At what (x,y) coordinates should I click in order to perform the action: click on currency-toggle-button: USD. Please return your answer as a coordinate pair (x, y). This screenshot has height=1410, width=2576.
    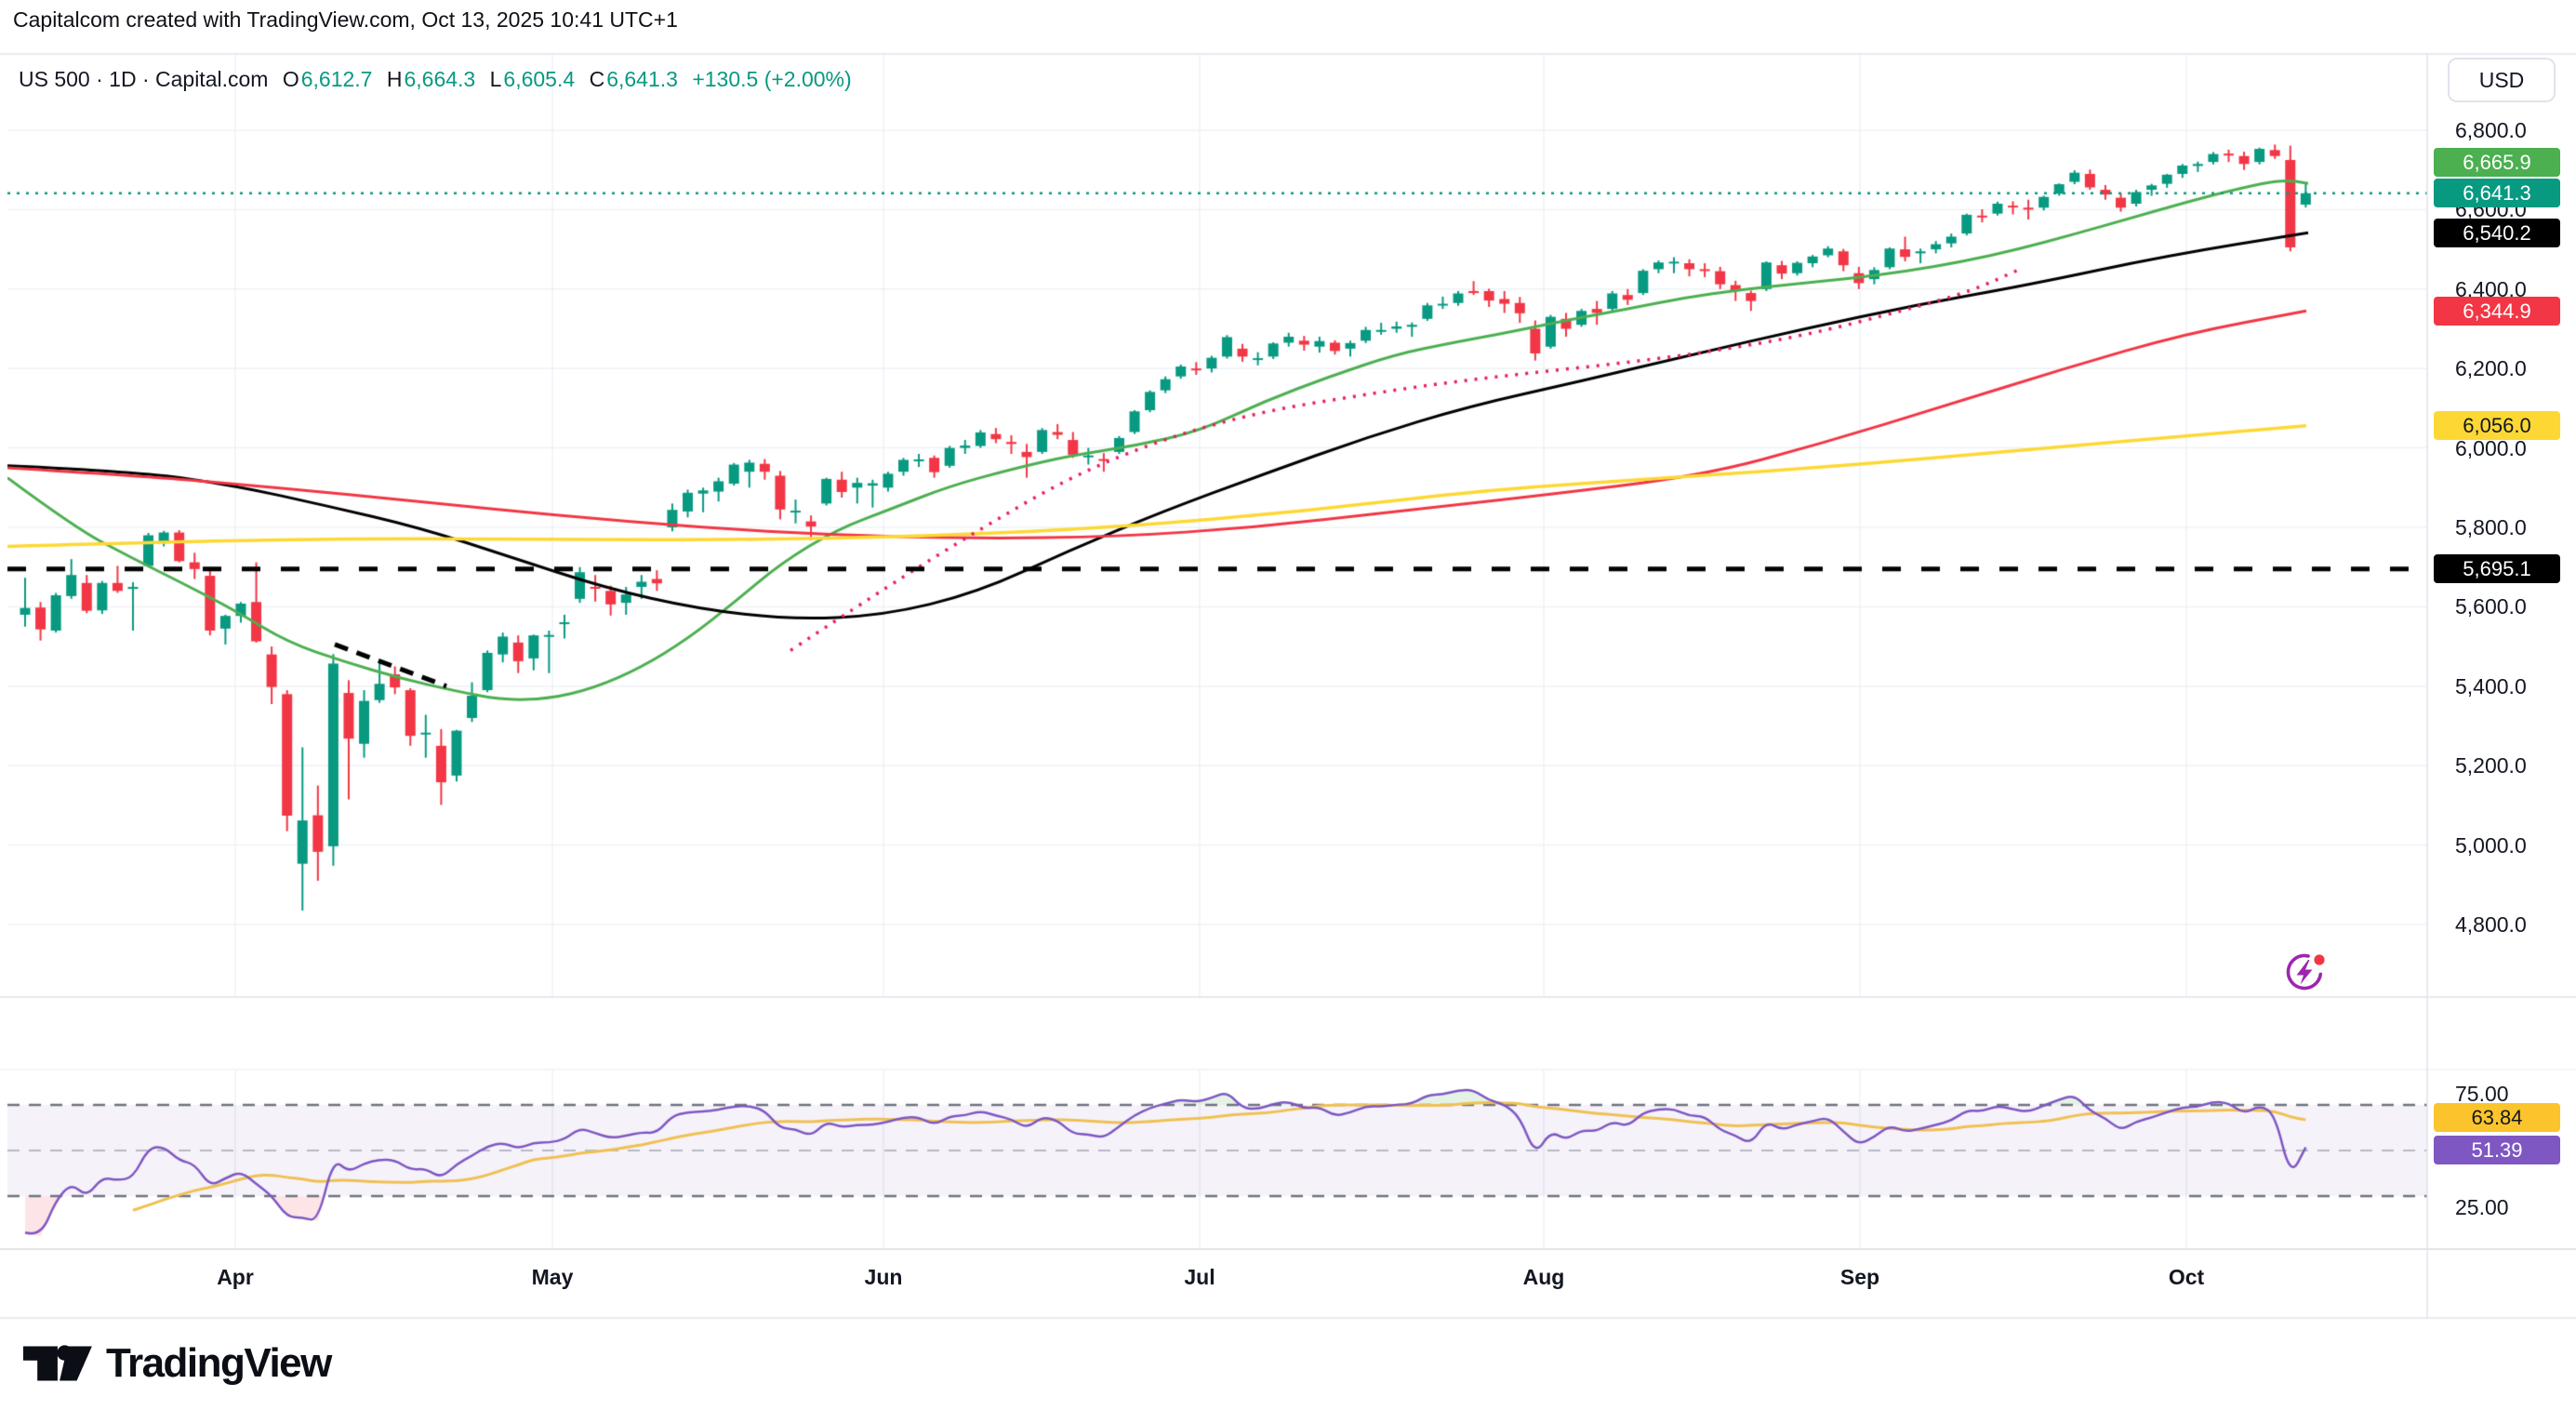
    Looking at the image, I should click on (2502, 80).